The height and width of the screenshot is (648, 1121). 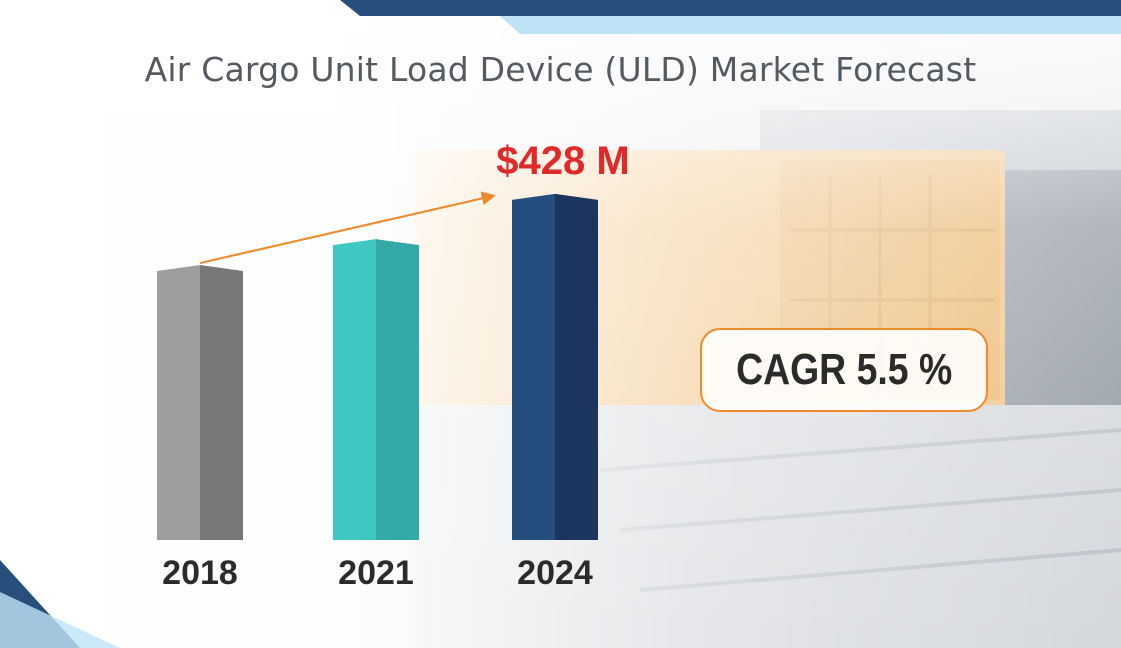 I want to click on bar-2021, so click(x=376, y=389).